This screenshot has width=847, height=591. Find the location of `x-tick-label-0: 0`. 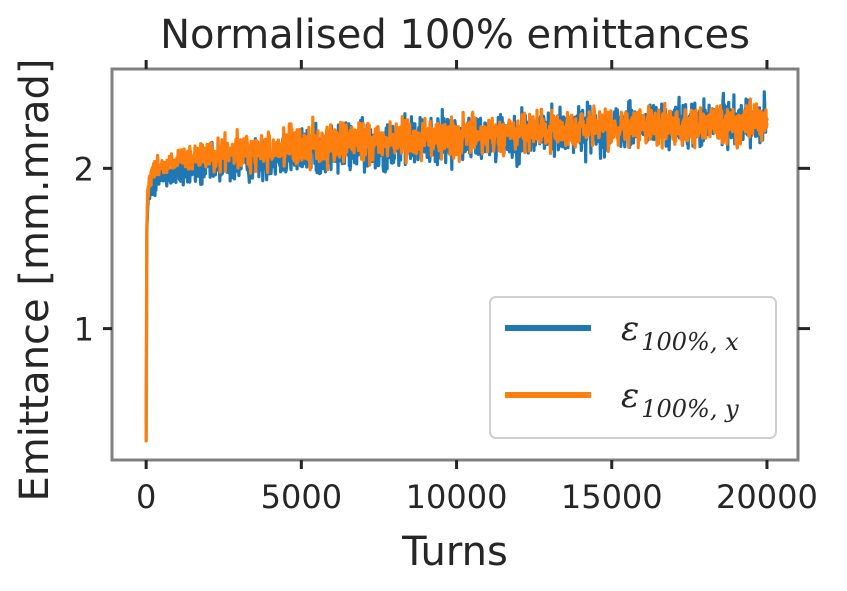

x-tick-label-0: 0 is located at coordinates (146, 497).